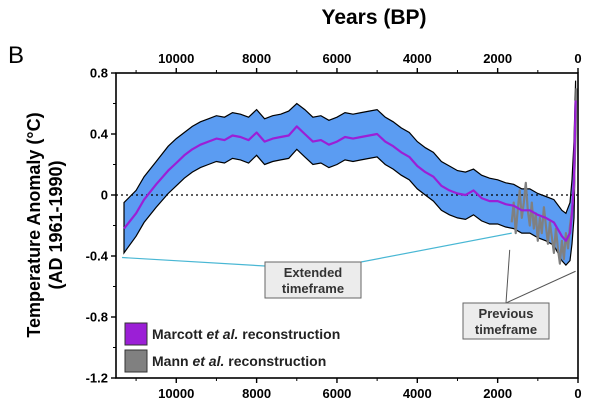  What do you see at coordinates (497, 58) in the screenshot?
I see `x-tick-label-top: 2000` at bounding box center [497, 58].